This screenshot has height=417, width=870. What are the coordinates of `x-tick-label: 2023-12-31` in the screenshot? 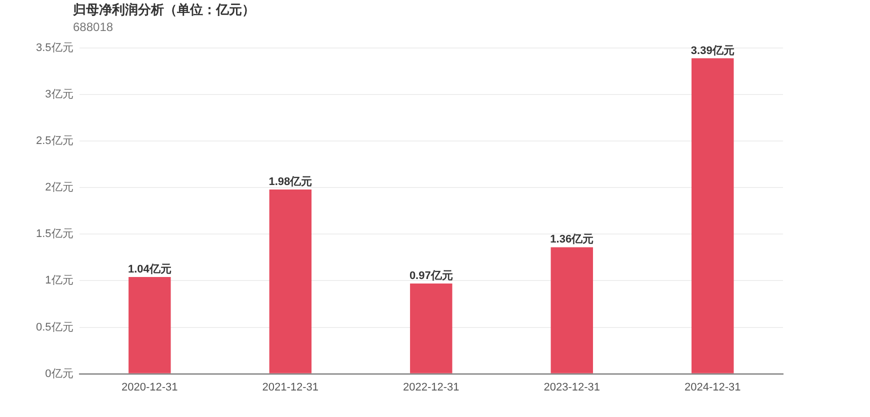 It's located at (572, 387).